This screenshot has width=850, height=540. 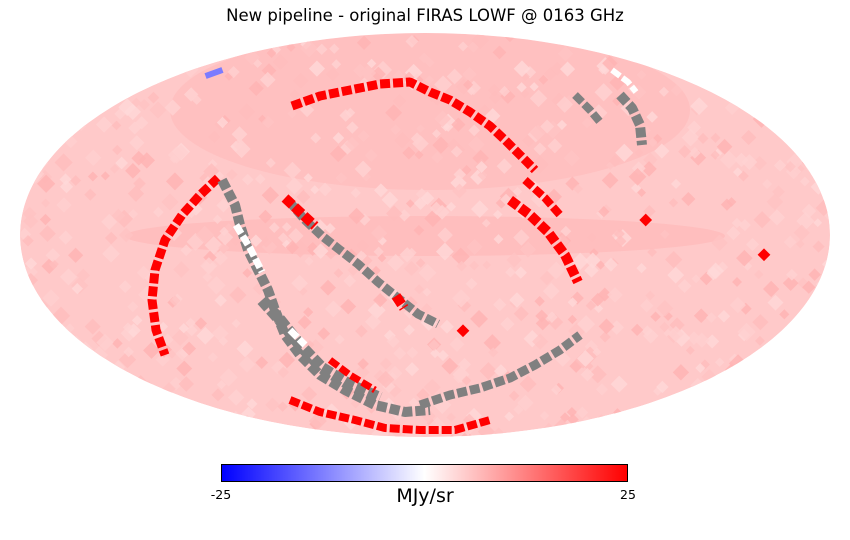 What do you see at coordinates (221, 494) in the screenshot?
I see `colorbar-min-label: -25` at bounding box center [221, 494].